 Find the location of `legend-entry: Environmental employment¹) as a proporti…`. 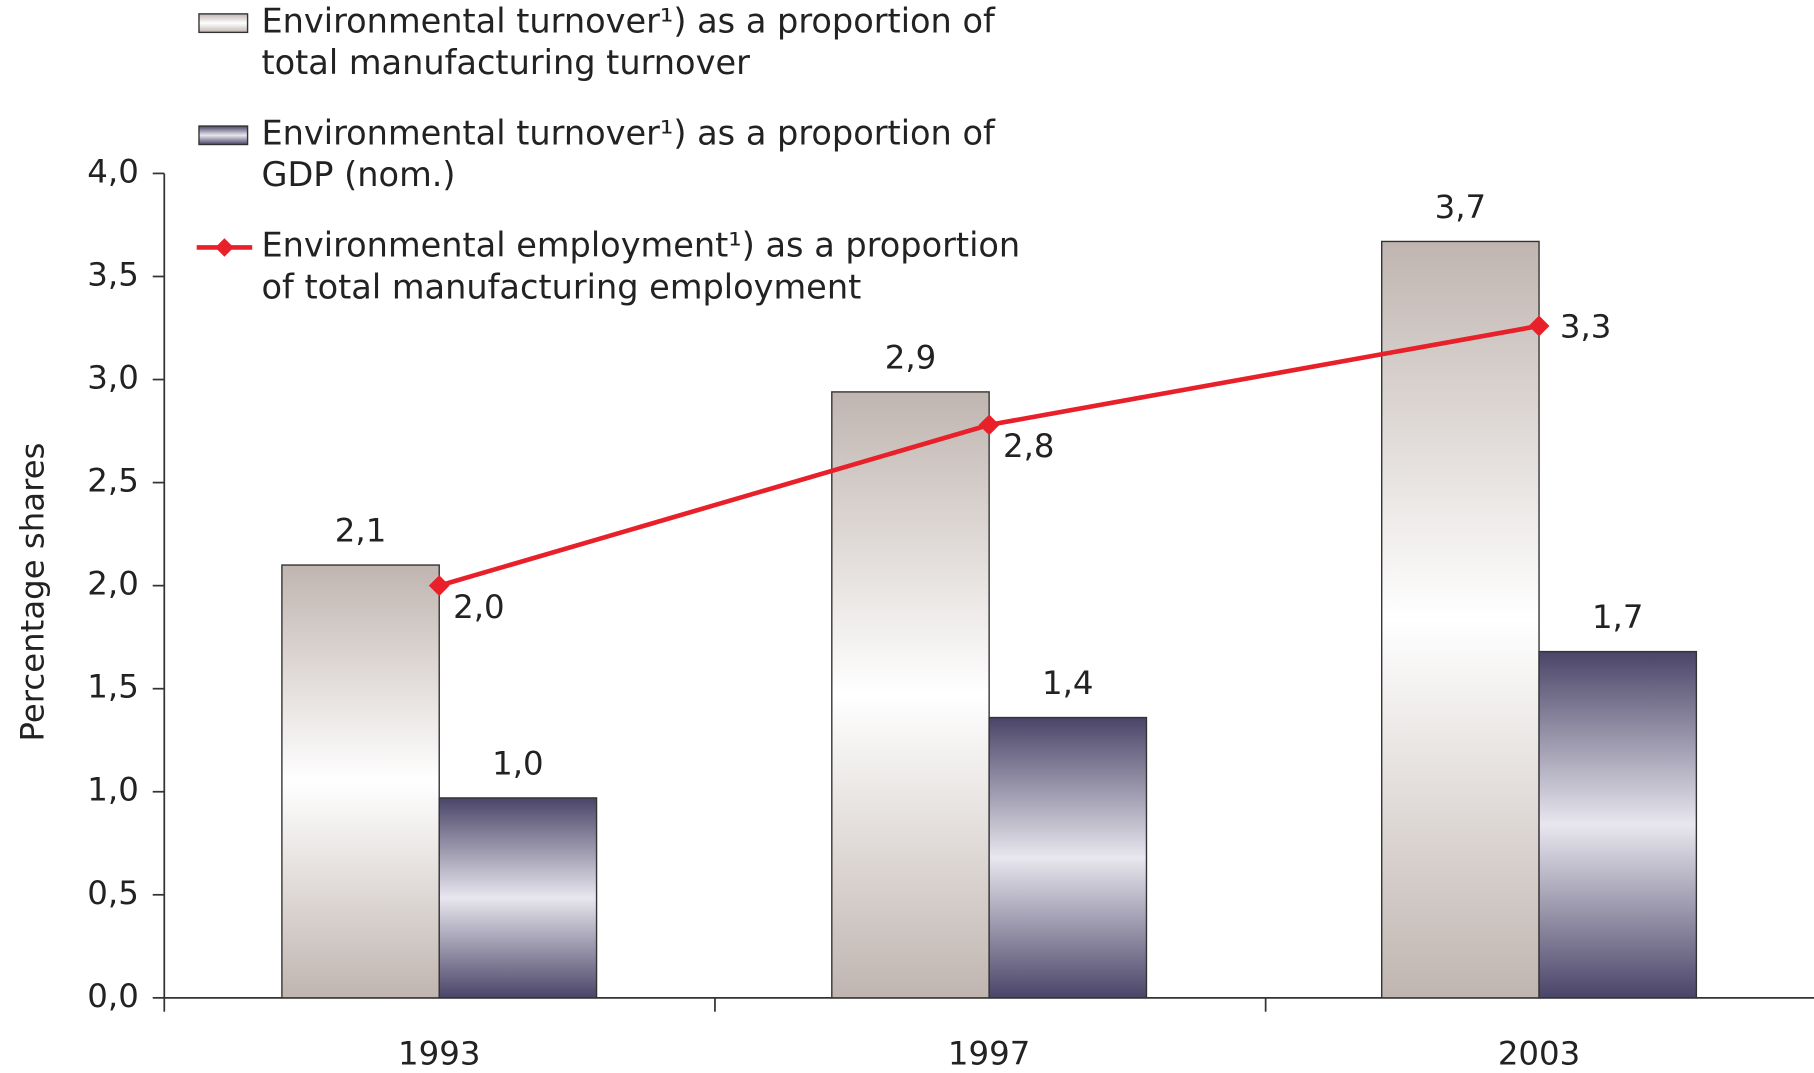

legend-entry: Environmental employment¹) as a proporti… is located at coordinates (641, 266).